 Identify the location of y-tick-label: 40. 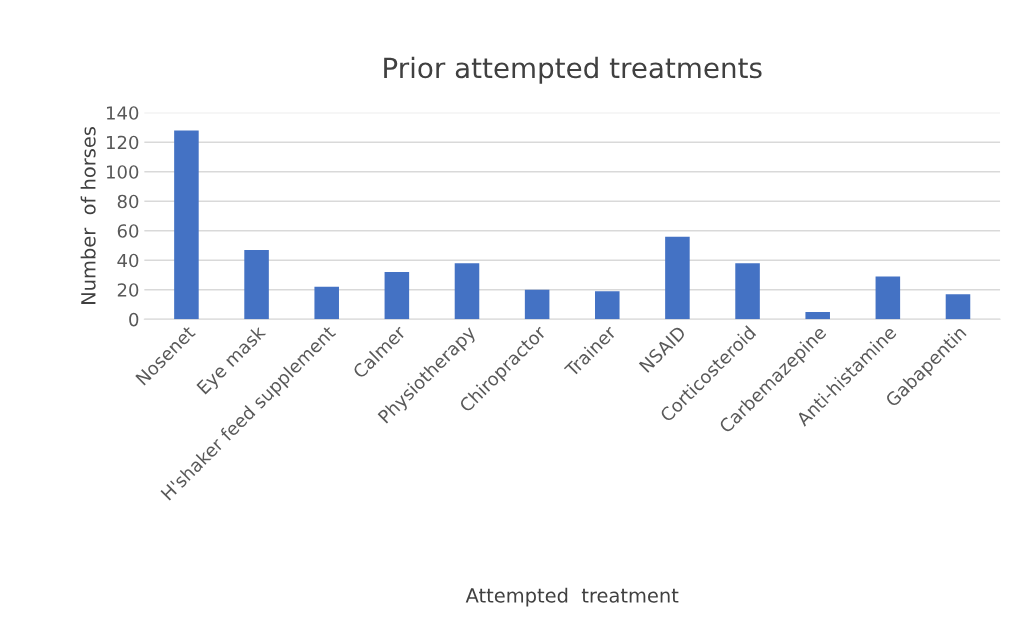
(128, 260).